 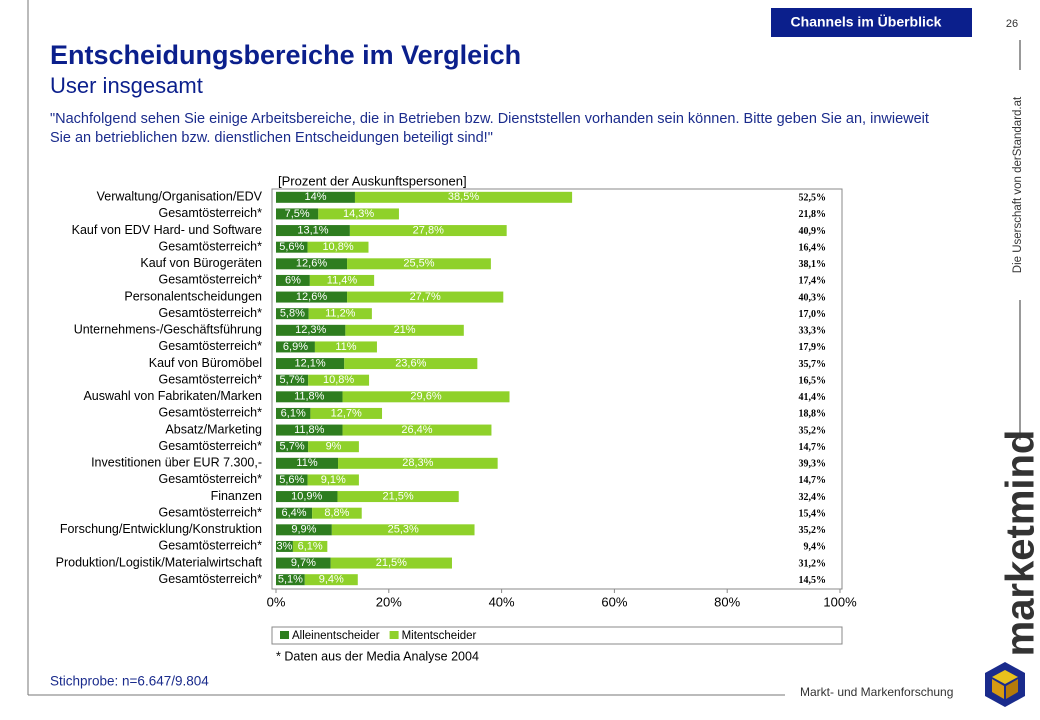 What do you see at coordinates (297, 214) in the screenshot?
I see `bar-label: 7,5%` at bounding box center [297, 214].